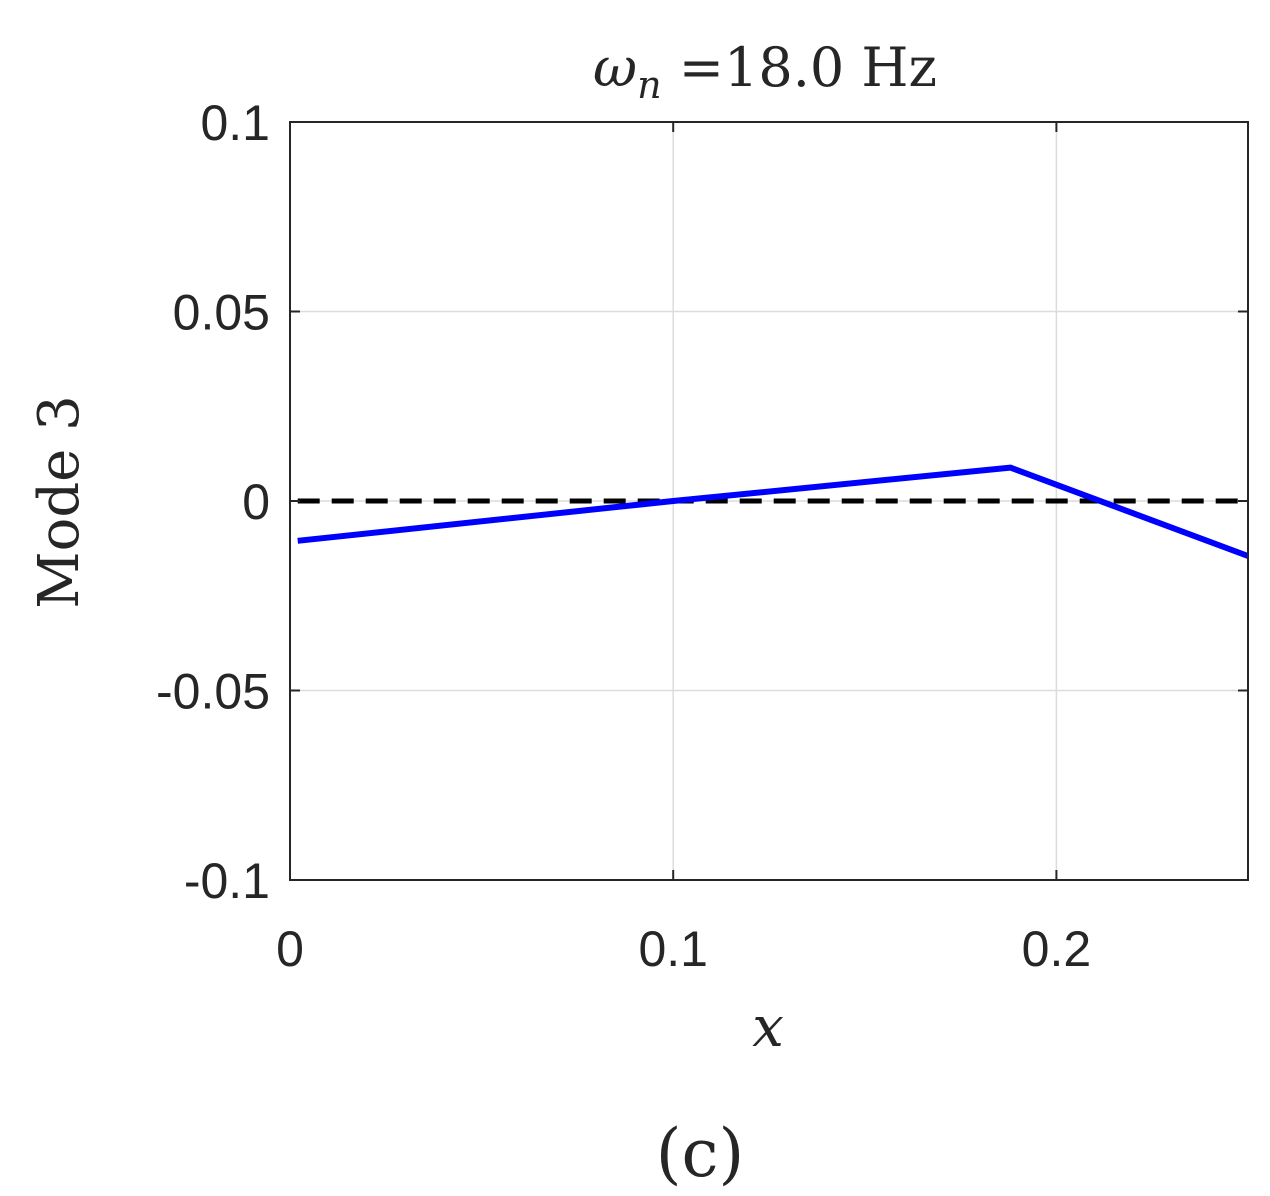  What do you see at coordinates (799, 67) in the screenshot?
I see `title-rest: =18.0 Hz` at bounding box center [799, 67].